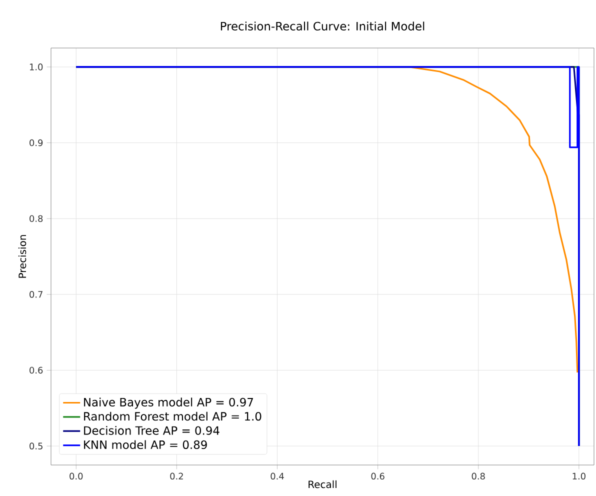  What do you see at coordinates (145, 445) in the screenshot?
I see `legend-label: KNN model AP = 0.89` at bounding box center [145, 445].